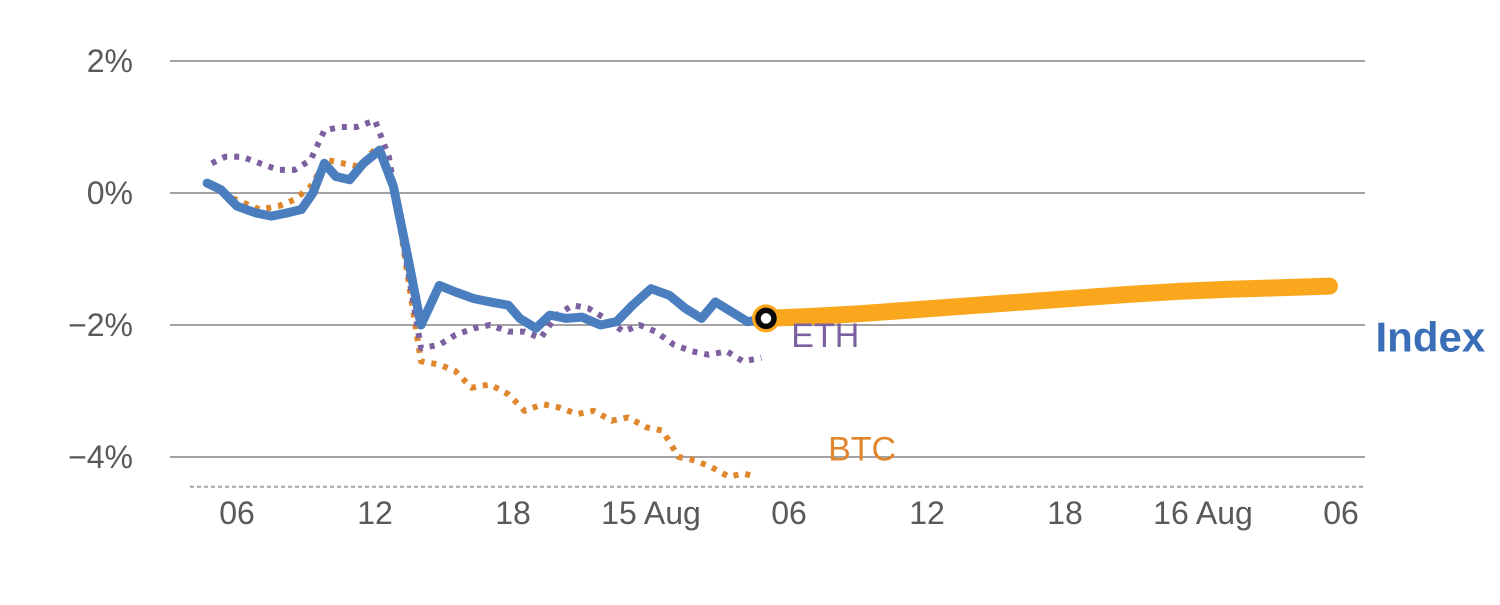 The height and width of the screenshot is (605, 1500). I want to click on series-label-btc: BTC, so click(862, 449).